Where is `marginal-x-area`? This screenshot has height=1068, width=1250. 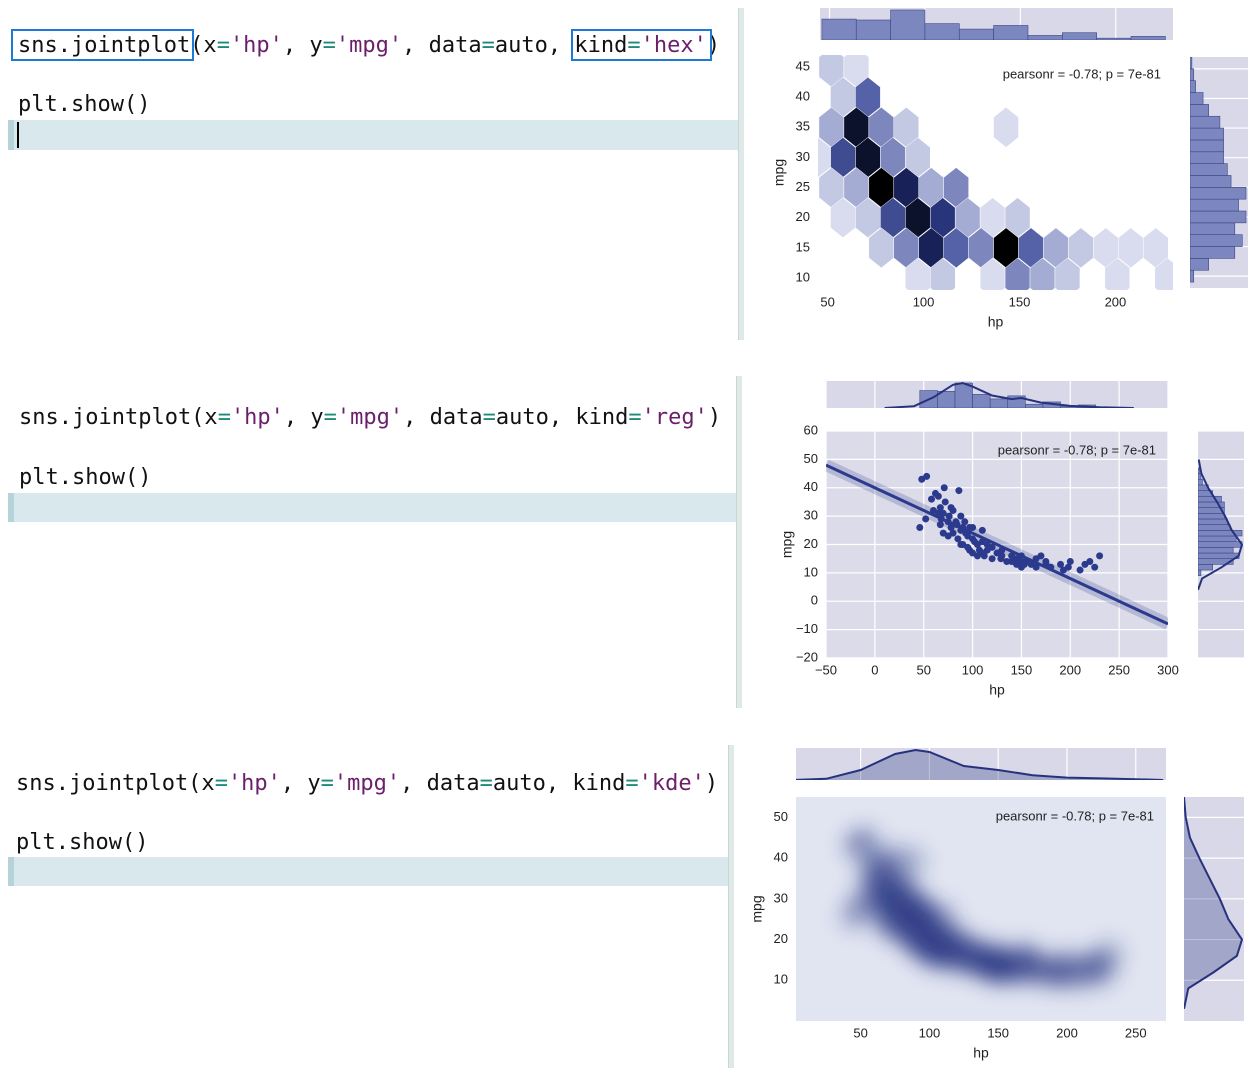
marginal-x-area is located at coordinates (981, 764).